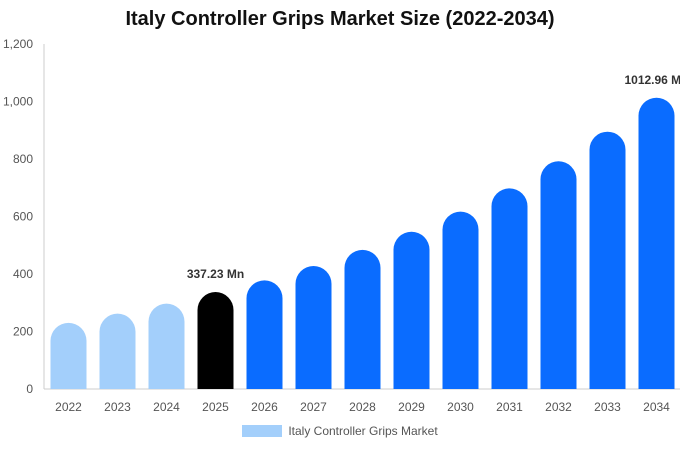  I want to click on y-tick-label: 200, so click(23, 332).